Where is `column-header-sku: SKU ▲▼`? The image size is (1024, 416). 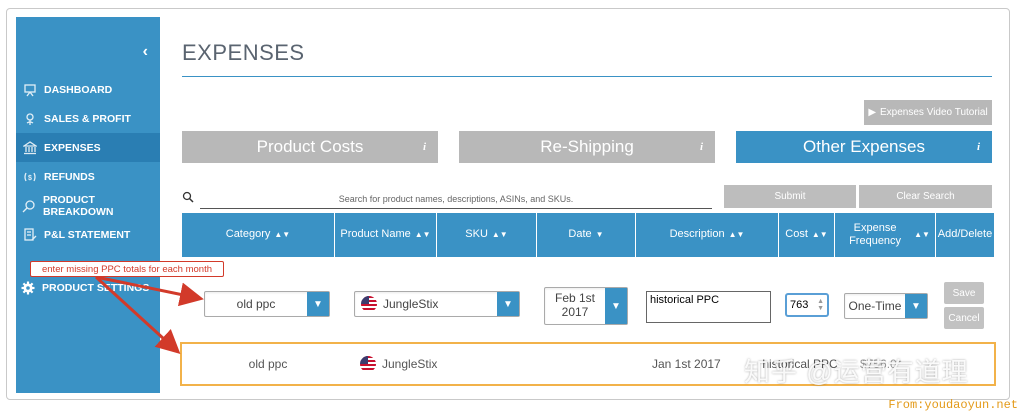 column-header-sku: SKU ▲▼ is located at coordinates (487, 235).